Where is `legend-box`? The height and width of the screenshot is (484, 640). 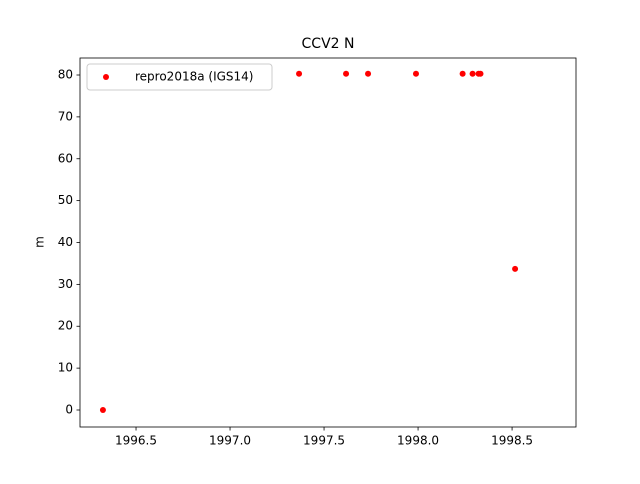
legend-box is located at coordinates (179, 77).